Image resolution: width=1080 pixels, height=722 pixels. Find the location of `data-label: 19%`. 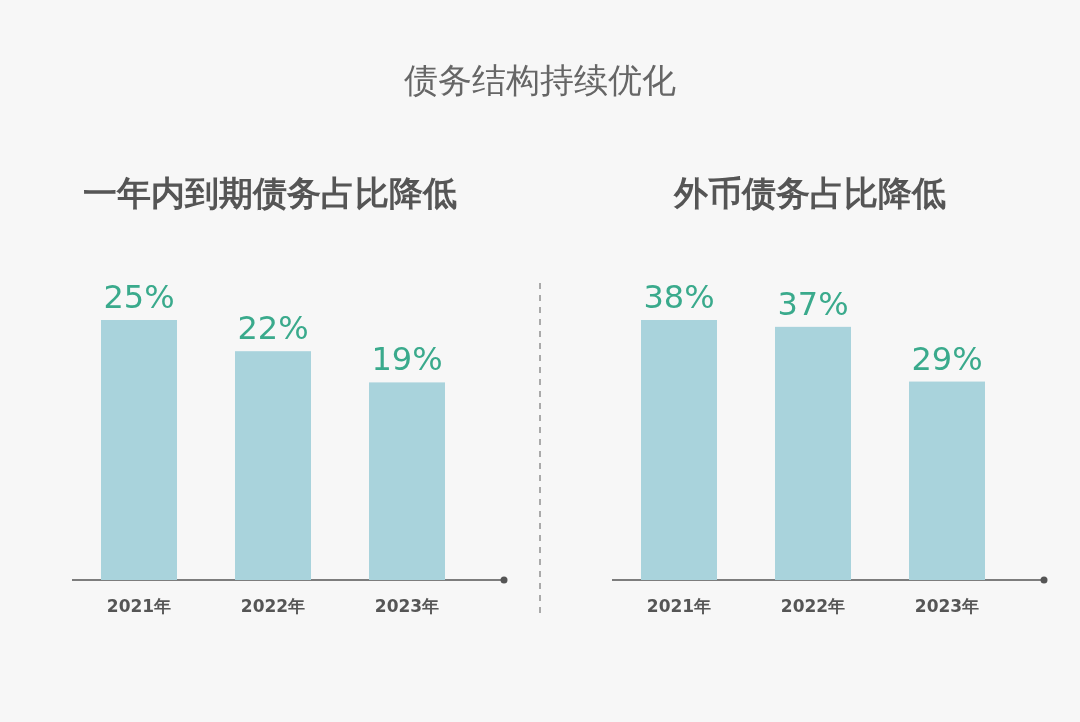

data-label: 19% is located at coordinates (407, 359).